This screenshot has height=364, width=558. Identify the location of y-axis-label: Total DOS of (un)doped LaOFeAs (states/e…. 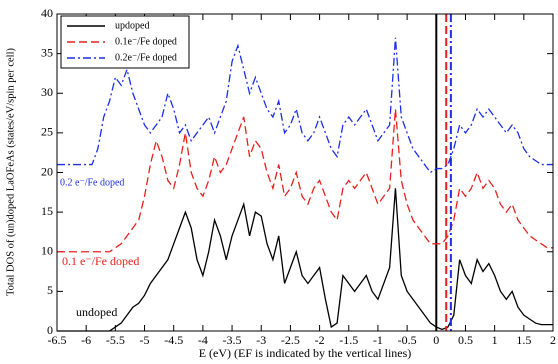
(10, 172).